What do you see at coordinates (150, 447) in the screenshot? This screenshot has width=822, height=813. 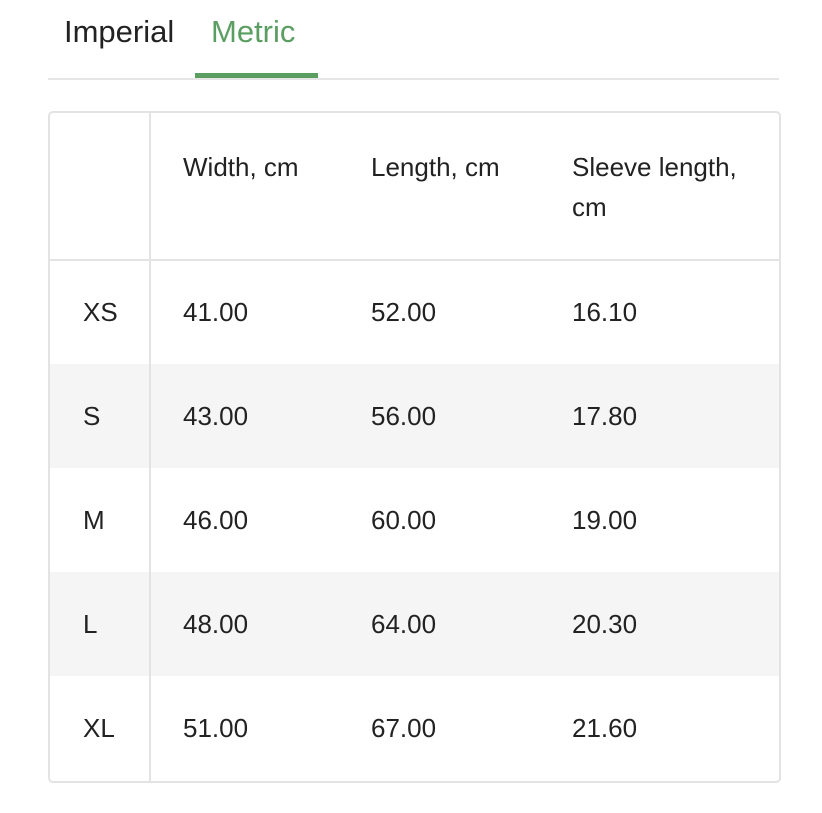 I see `column-divider` at bounding box center [150, 447].